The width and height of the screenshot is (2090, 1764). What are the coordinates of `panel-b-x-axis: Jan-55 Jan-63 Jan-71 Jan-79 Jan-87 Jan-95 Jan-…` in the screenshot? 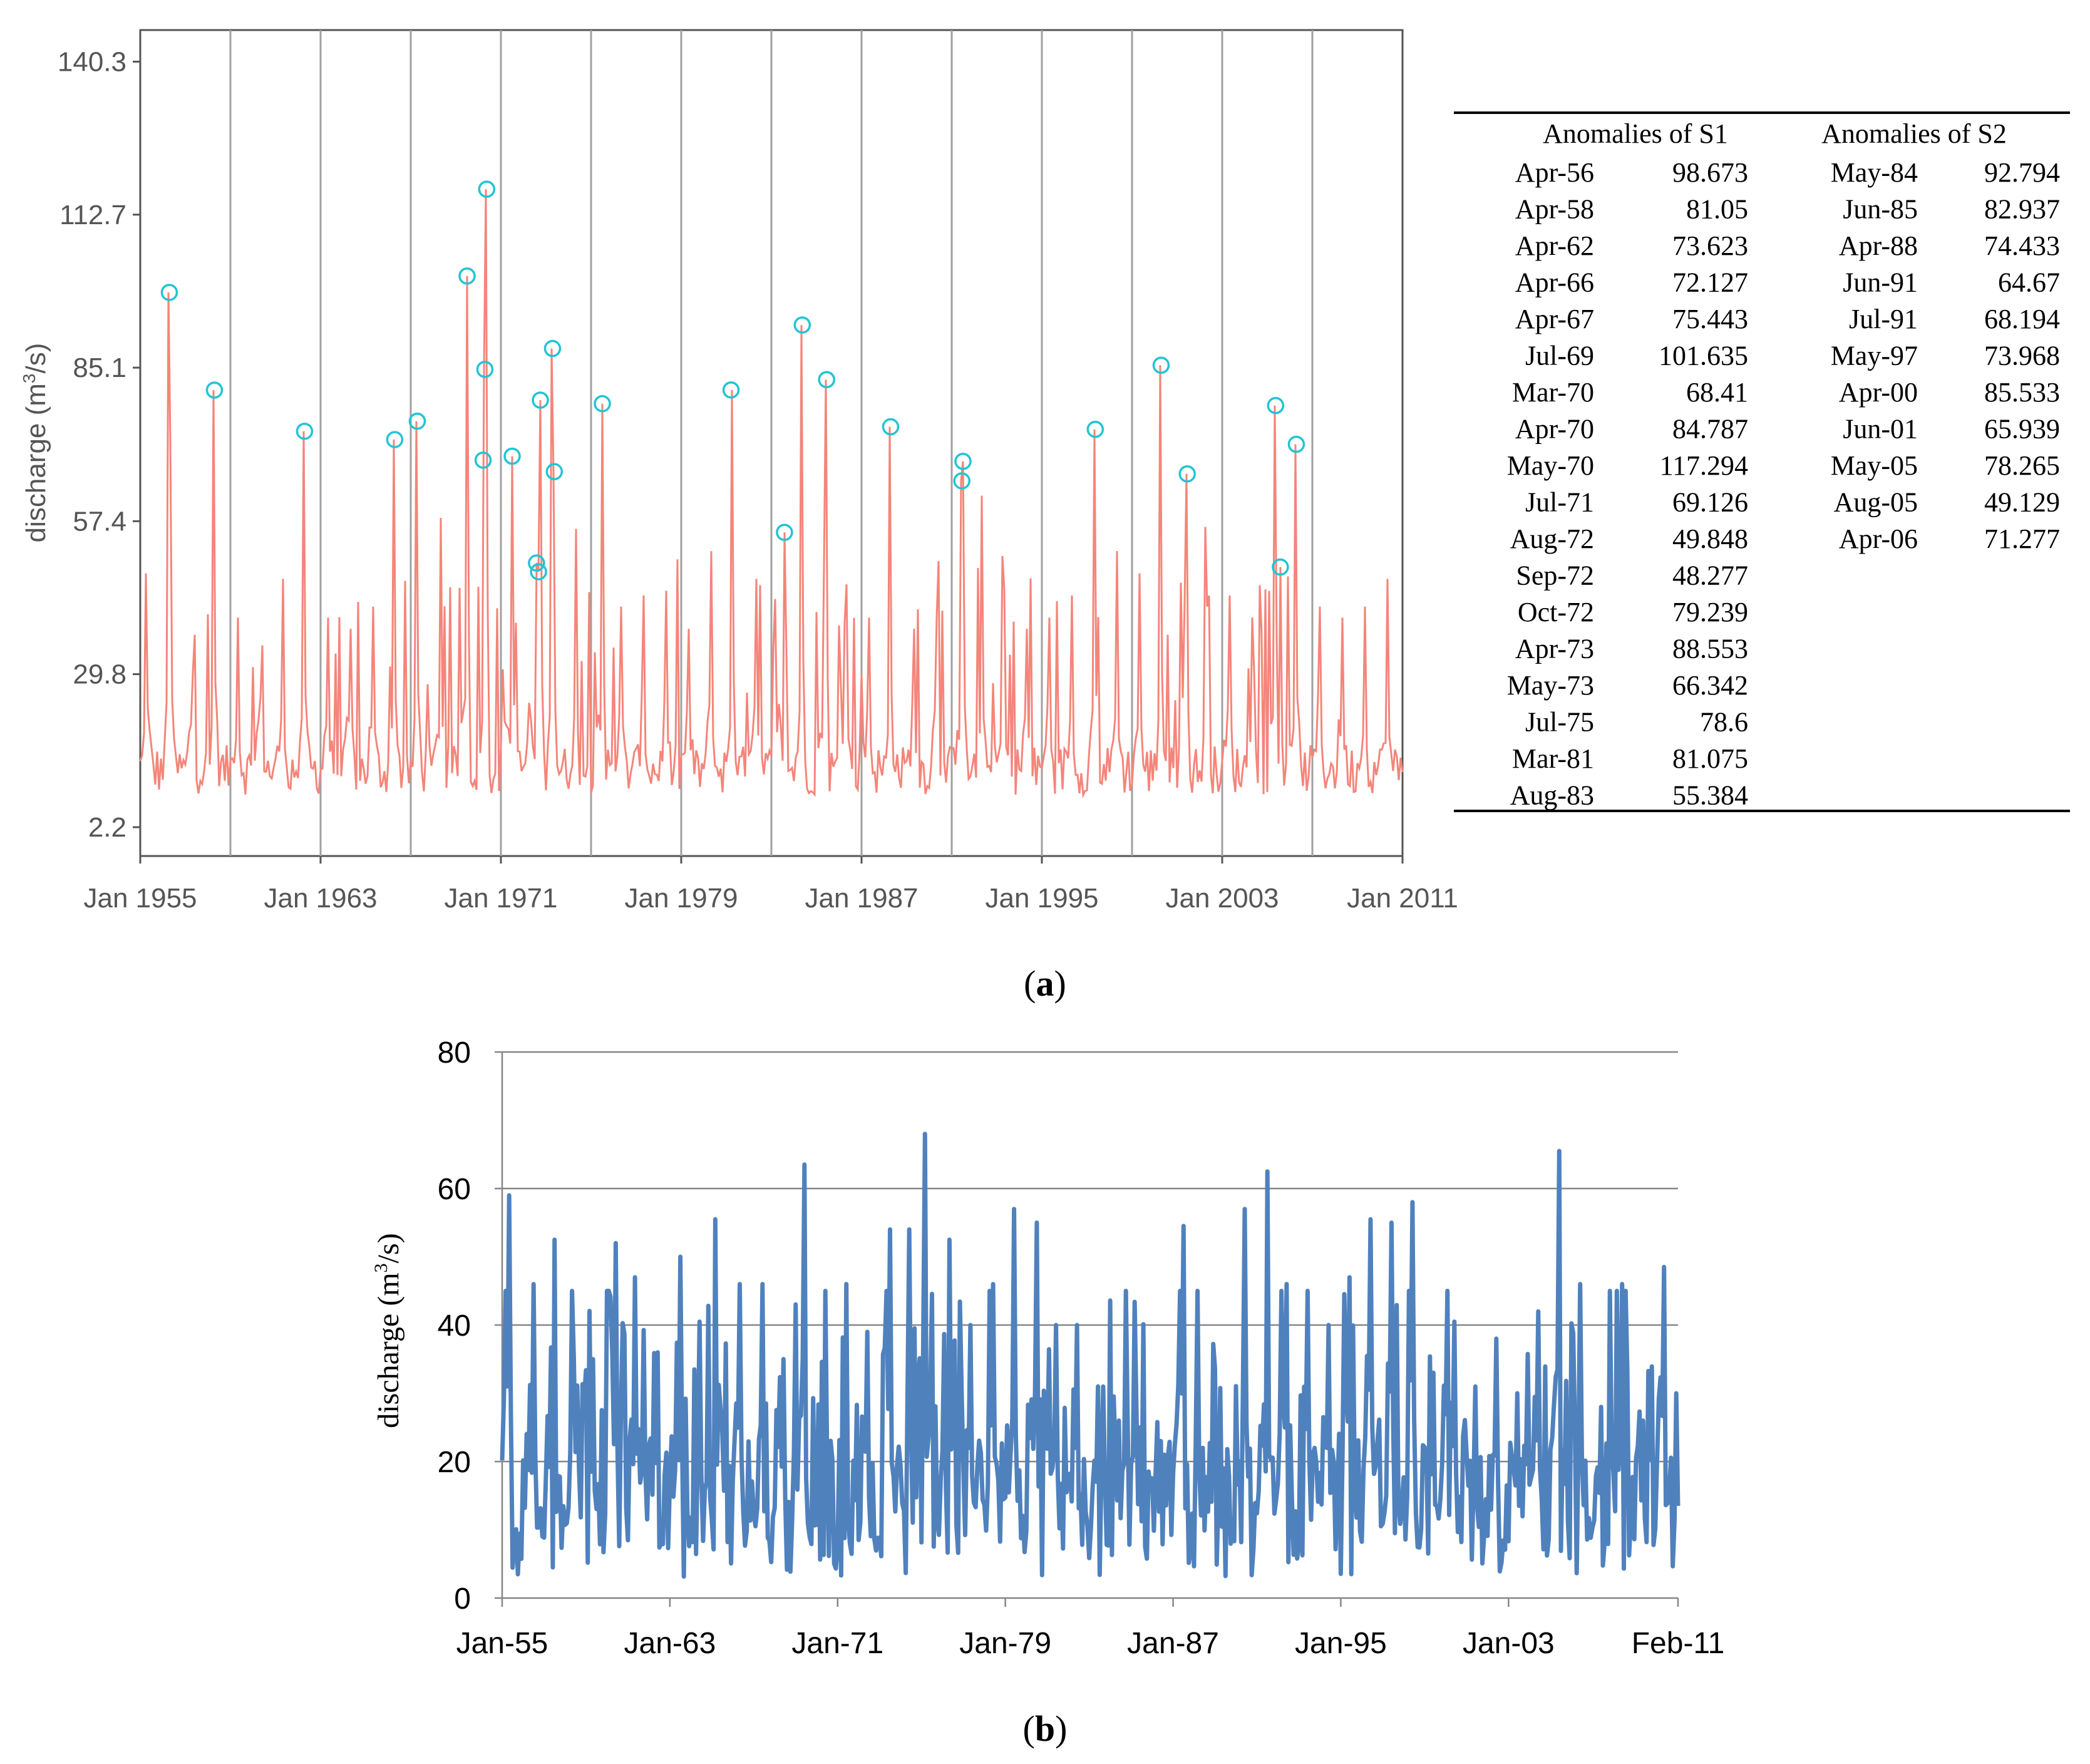 It's located at (1090, 1629).